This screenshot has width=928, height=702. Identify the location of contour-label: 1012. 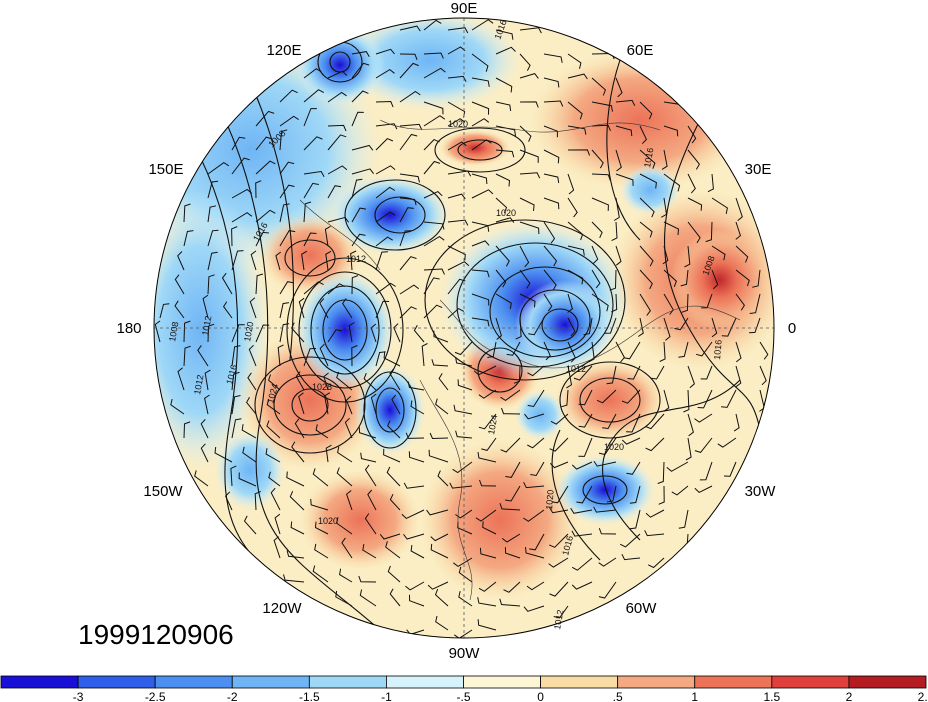
(206, 325).